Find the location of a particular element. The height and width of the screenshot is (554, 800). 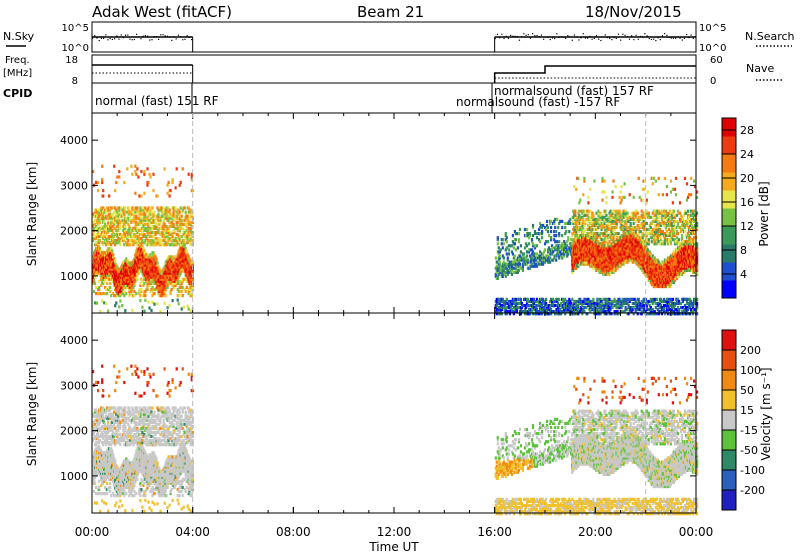

freq-label-line1: Freq. is located at coordinates (17, 60).